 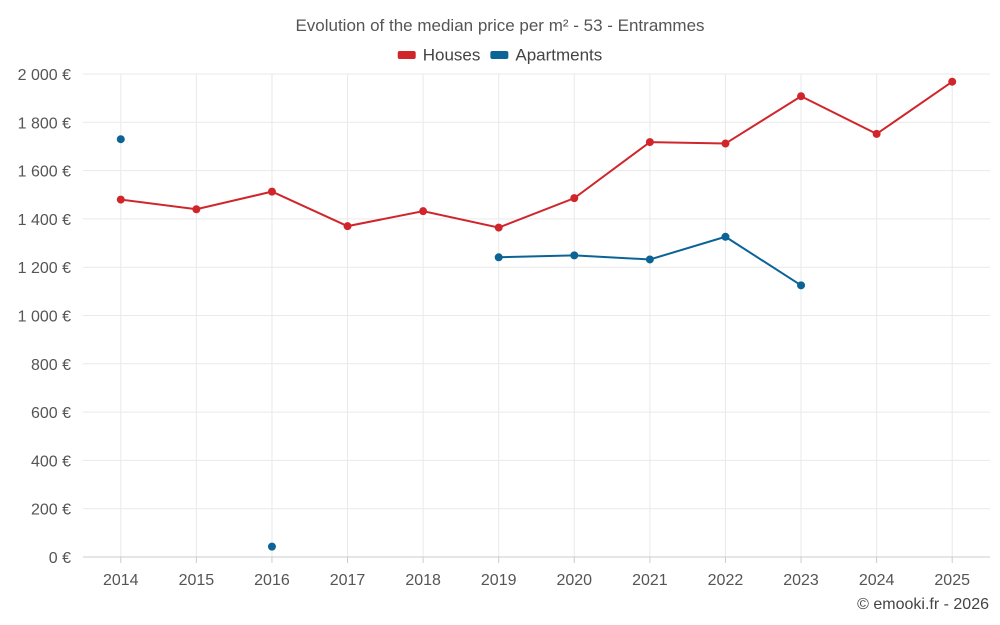 I want to click on x-tick-label: 2017, so click(x=348, y=580).